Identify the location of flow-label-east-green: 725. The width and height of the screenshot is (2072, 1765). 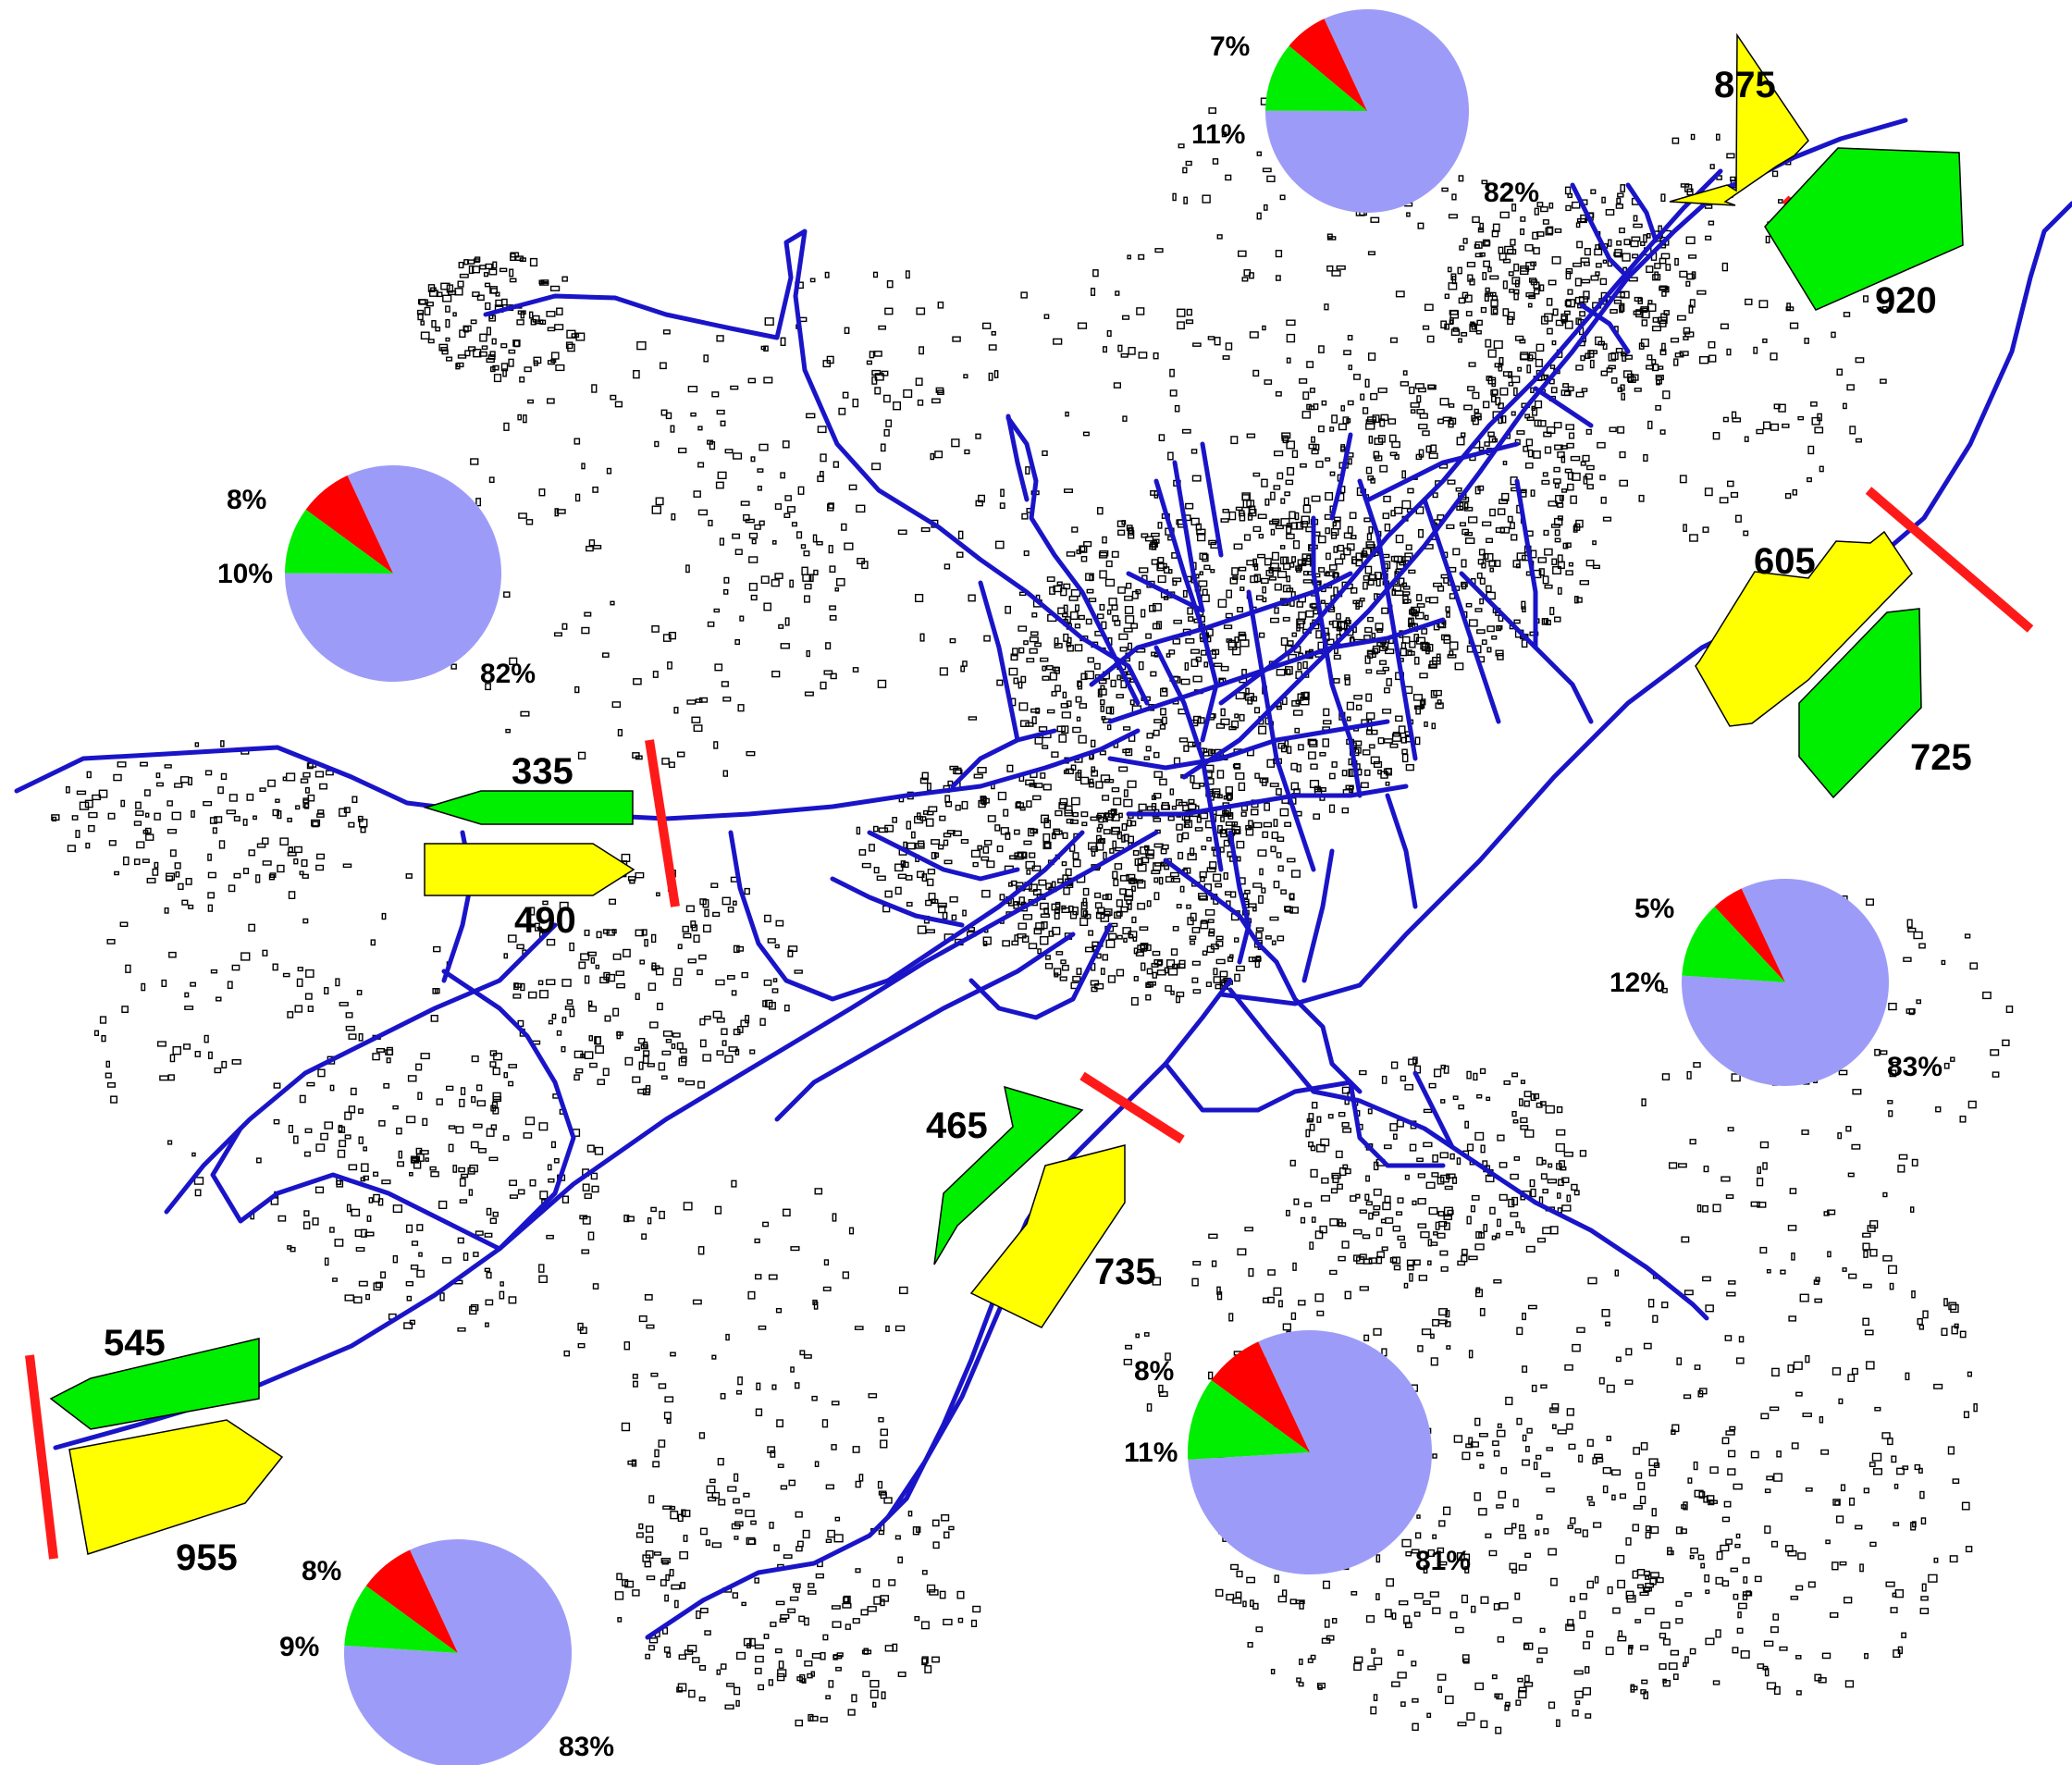
(1941, 757).